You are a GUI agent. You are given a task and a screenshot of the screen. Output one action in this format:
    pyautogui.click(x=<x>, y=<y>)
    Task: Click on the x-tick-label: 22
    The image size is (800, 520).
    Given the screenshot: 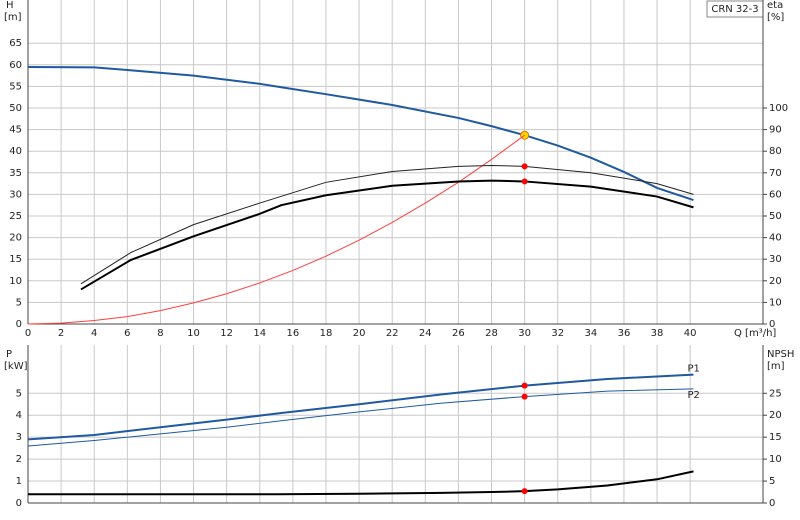 What is the action you would take?
    pyautogui.click(x=392, y=333)
    